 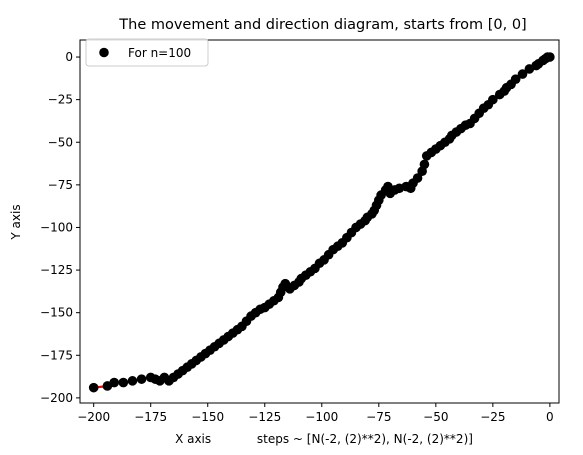 I want to click on y-tick-label: −200, so click(x=56, y=398).